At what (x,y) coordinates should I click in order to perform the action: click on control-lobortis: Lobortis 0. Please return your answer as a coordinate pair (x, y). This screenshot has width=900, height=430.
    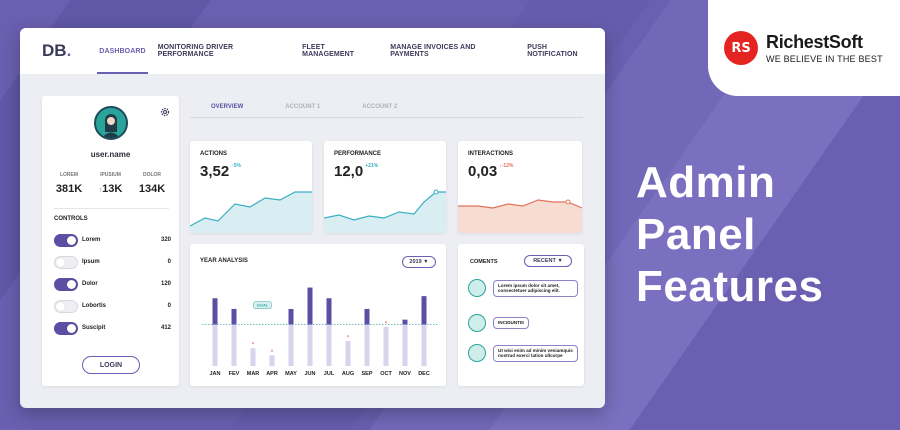
    Looking at the image, I should click on (112, 306).